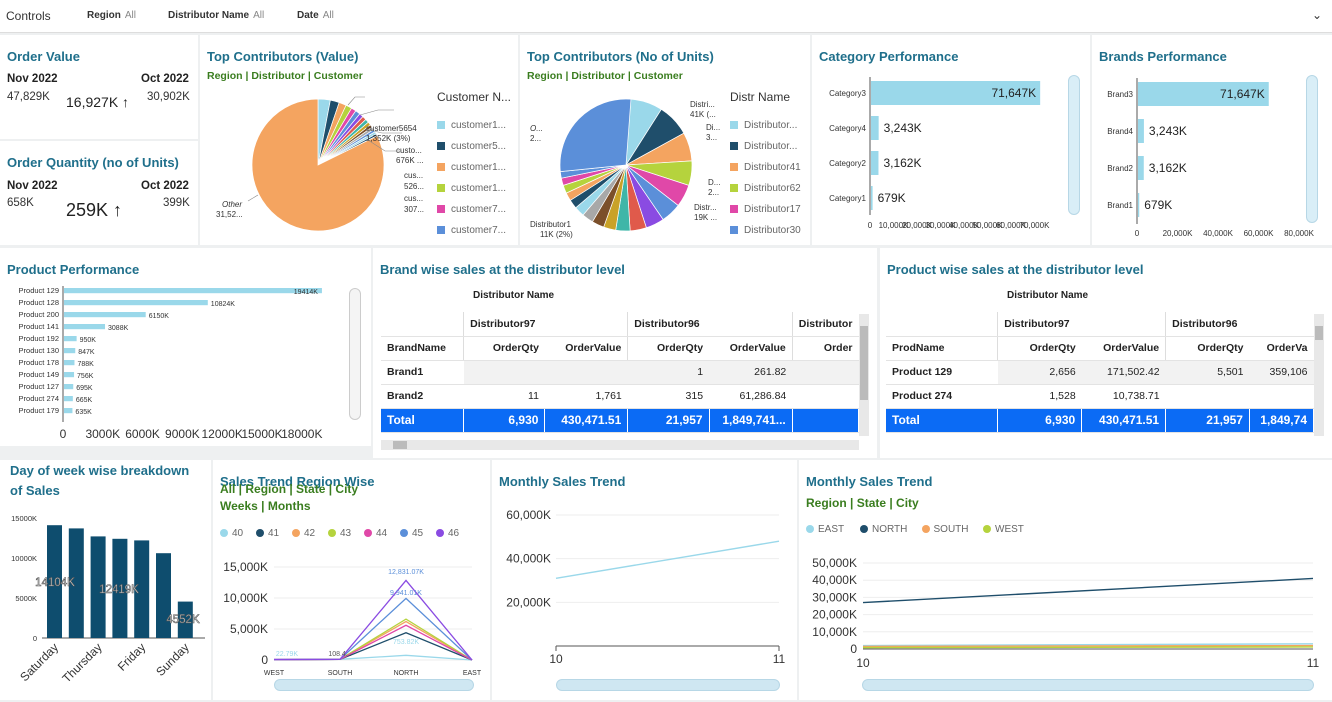 The height and width of the screenshot is (702, 1332). Describe the element at coordinates (825, 324) in the screenshot. I see `distributor-header: Distributor` at that location.